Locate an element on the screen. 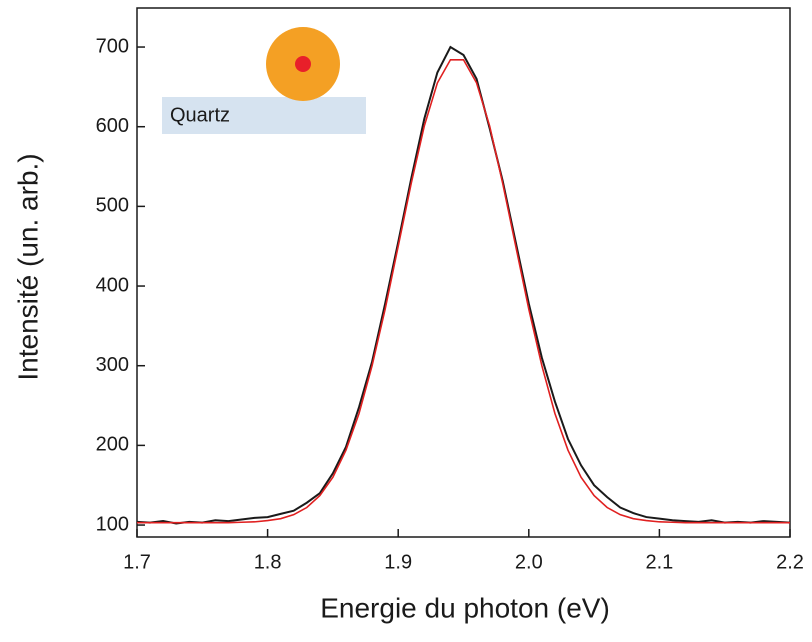 This screenshot has height=642, width=812. x-tick-label: 2.1 is located at coordinates (659, 562).